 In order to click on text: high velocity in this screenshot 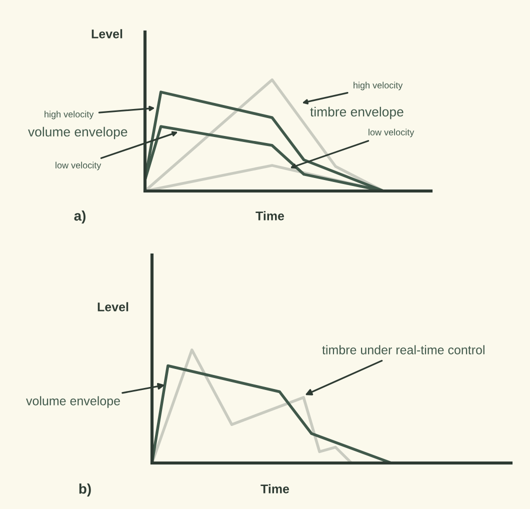, I will do `click(69, 115)`.